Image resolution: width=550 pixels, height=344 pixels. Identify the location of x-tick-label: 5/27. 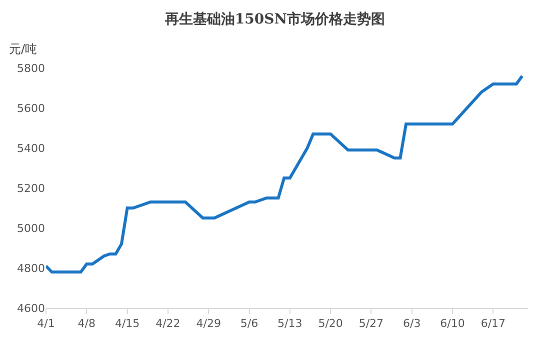
(371, 323).